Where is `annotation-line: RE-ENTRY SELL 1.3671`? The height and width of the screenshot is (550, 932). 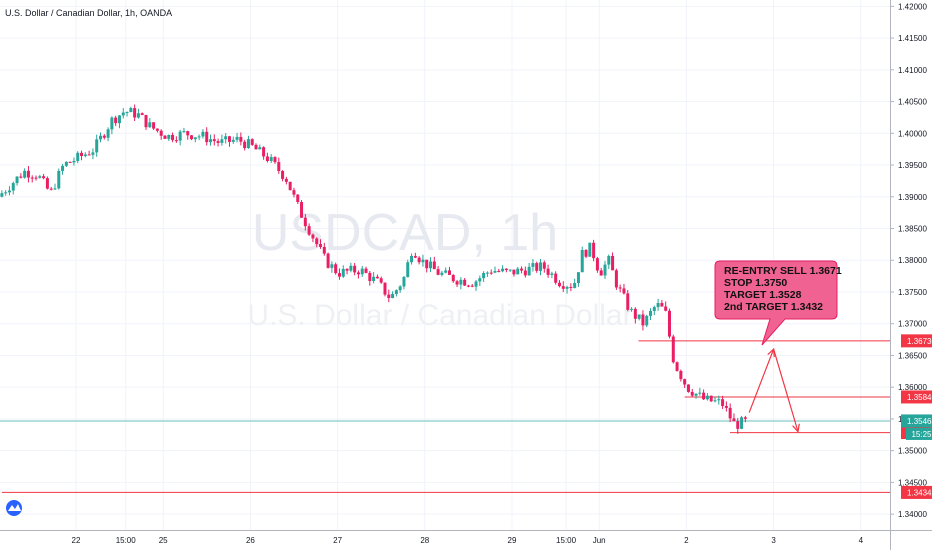
annotation-line: RE-ENTRY SELL 1.3671 is located at coordinates (783, 271).